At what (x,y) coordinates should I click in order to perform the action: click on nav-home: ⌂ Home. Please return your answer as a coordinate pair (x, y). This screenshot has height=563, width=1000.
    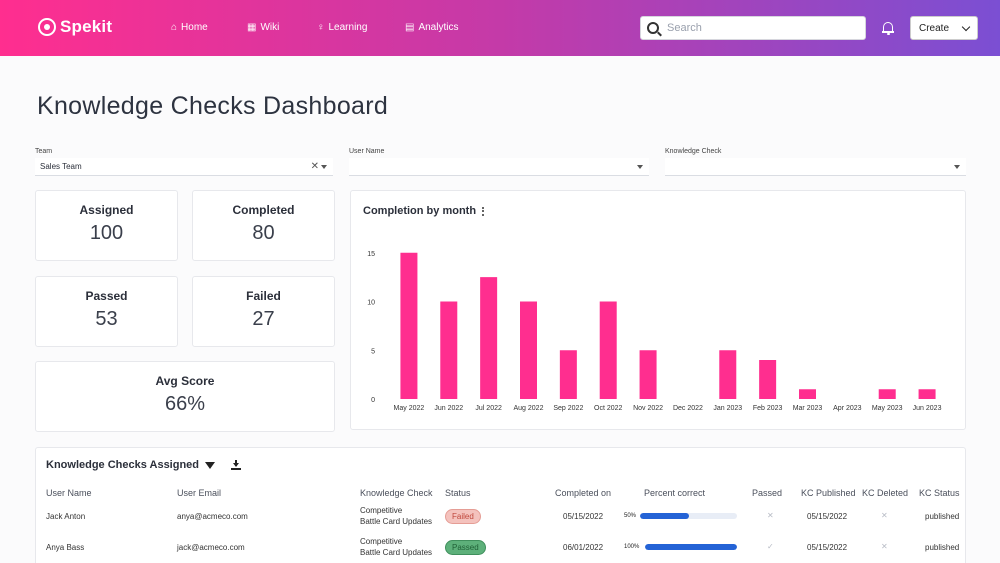
    Looking at the image, I should click on (189, 27).